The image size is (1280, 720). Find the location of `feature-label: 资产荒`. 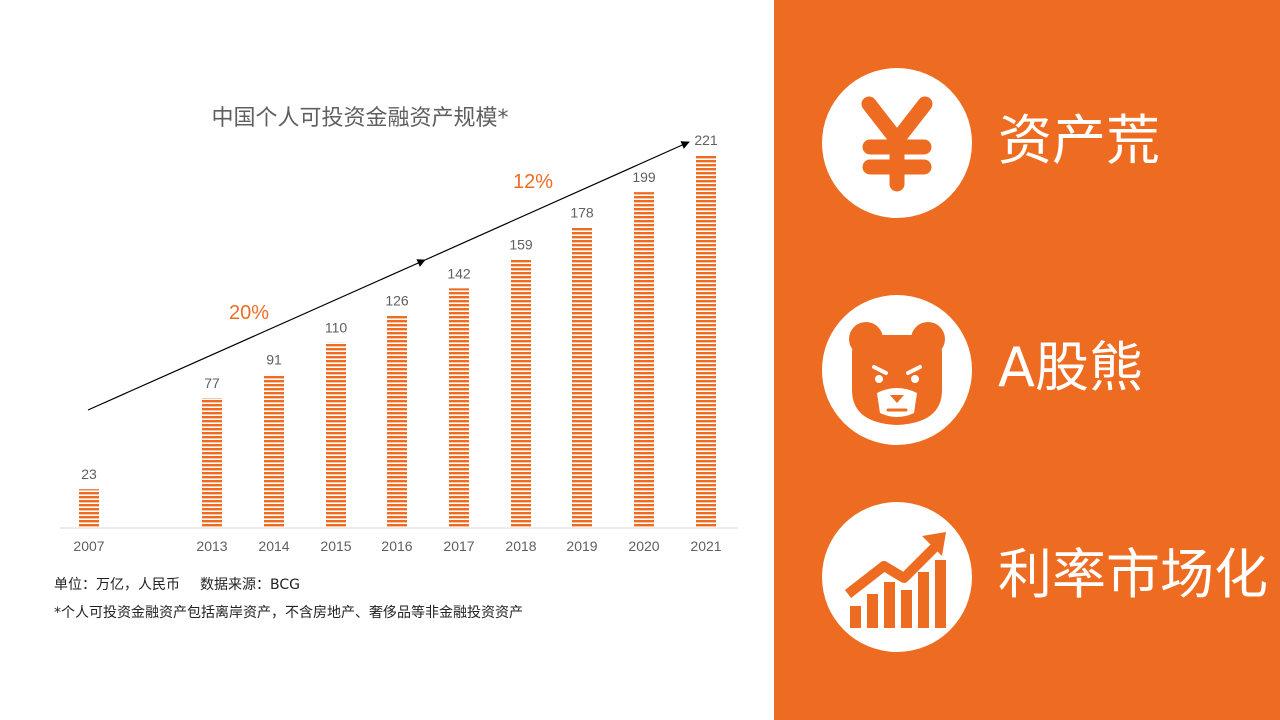

feature-label: 资产荒 is located at coordinates (1079, 140).